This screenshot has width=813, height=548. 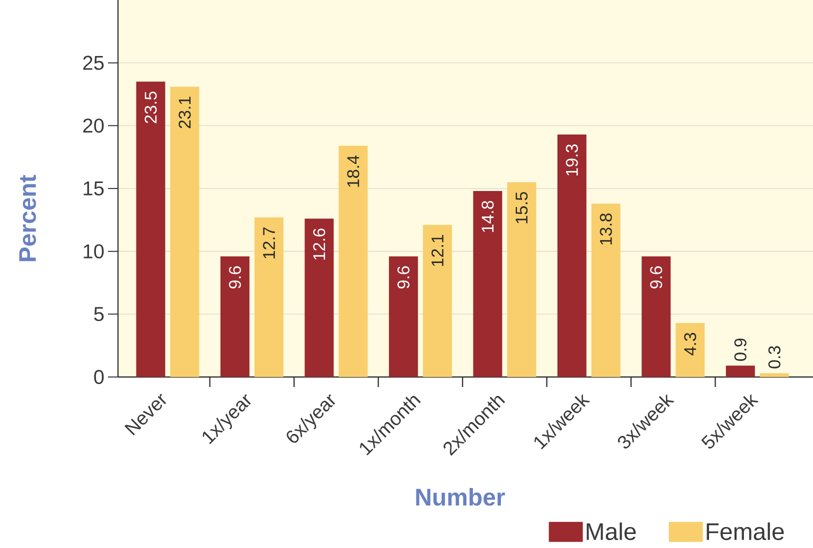 What do you see at coordinates (93, 125) in the screenshot?
I see `y-tick-label: 20` at bounding box center [93, 125].